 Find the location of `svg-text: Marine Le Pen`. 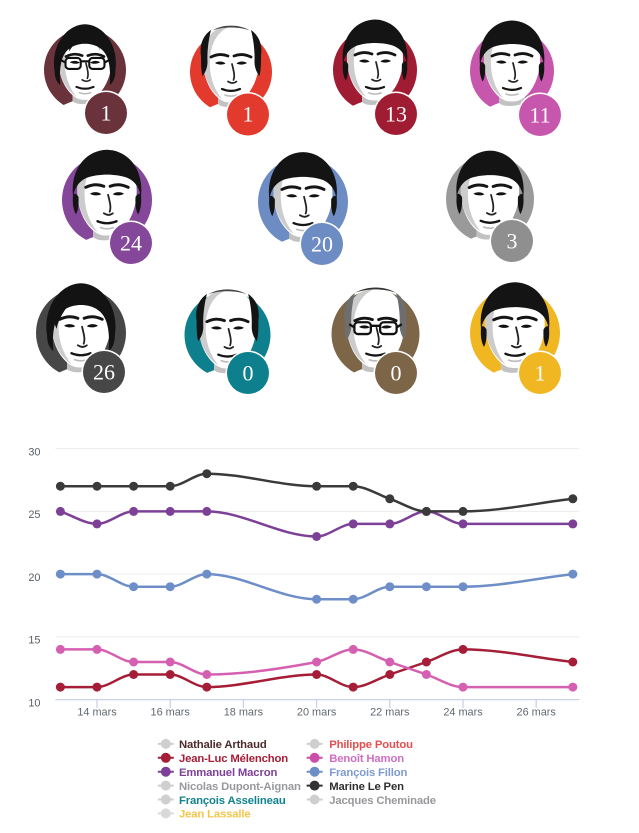

svg-text: Marine Le Pen is located at coordinates (366, 787).